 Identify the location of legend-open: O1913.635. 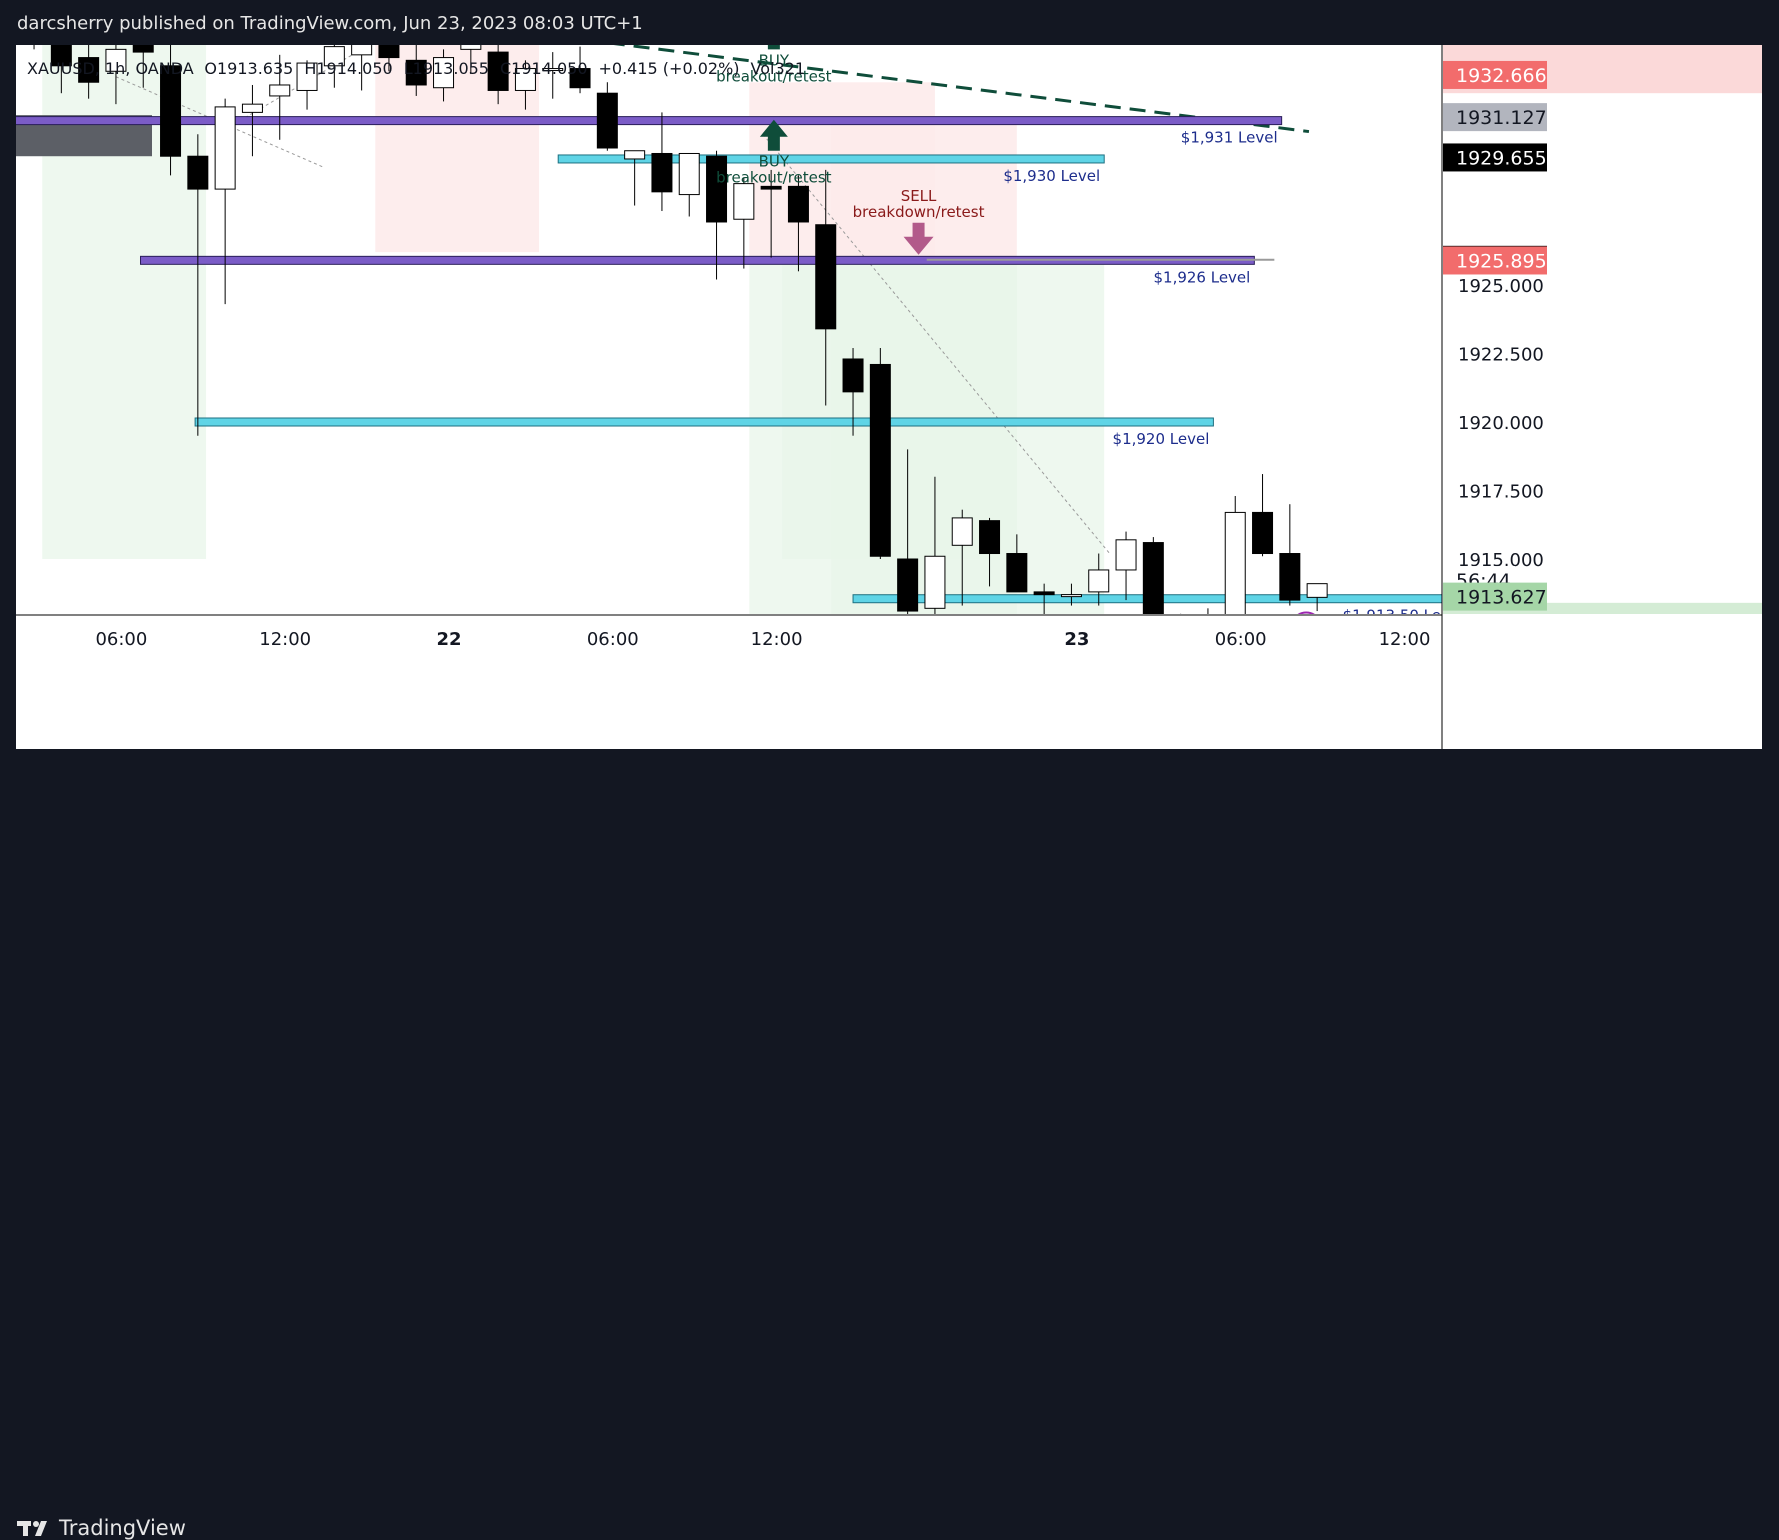
(248, 68).